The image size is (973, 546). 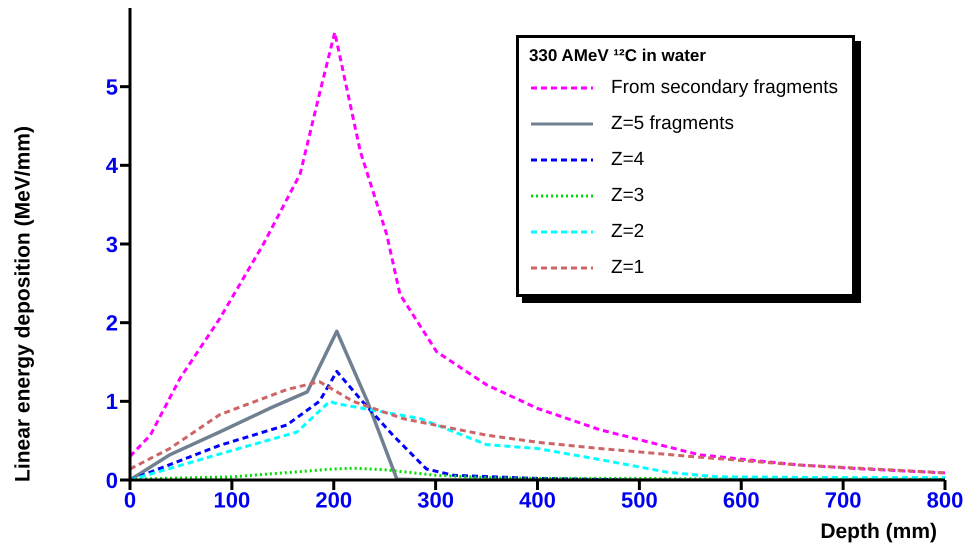 I want to click on legend-label: Z=2, so click(x=627, y=232).